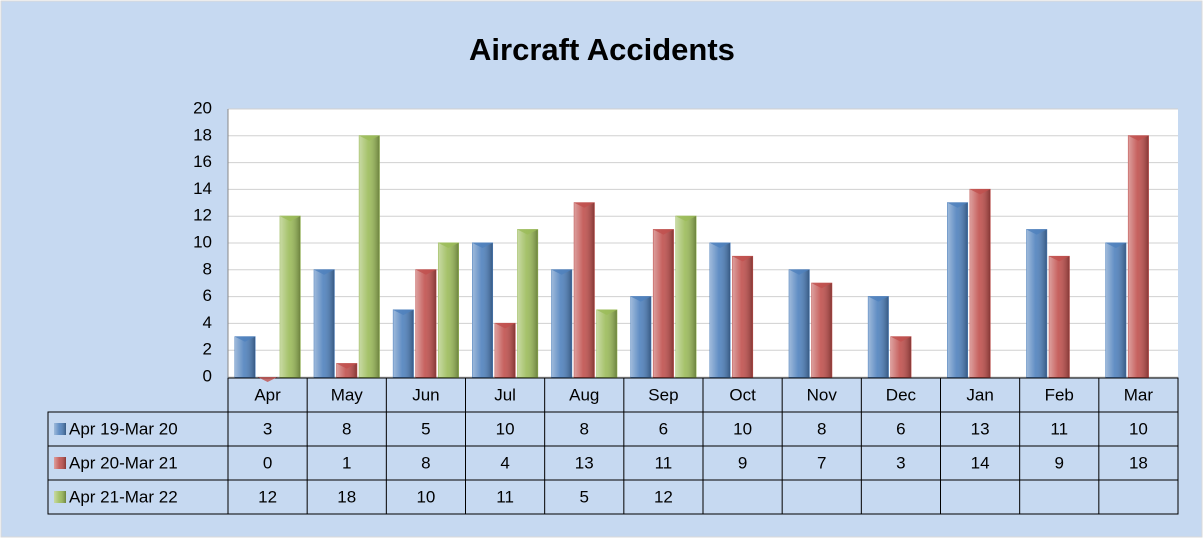 The width and height of the screenshot is (1203, 543). Describe the element at coordinates (663, 394) in the screenshot. I see `x-tick-label: Sep` at that location.